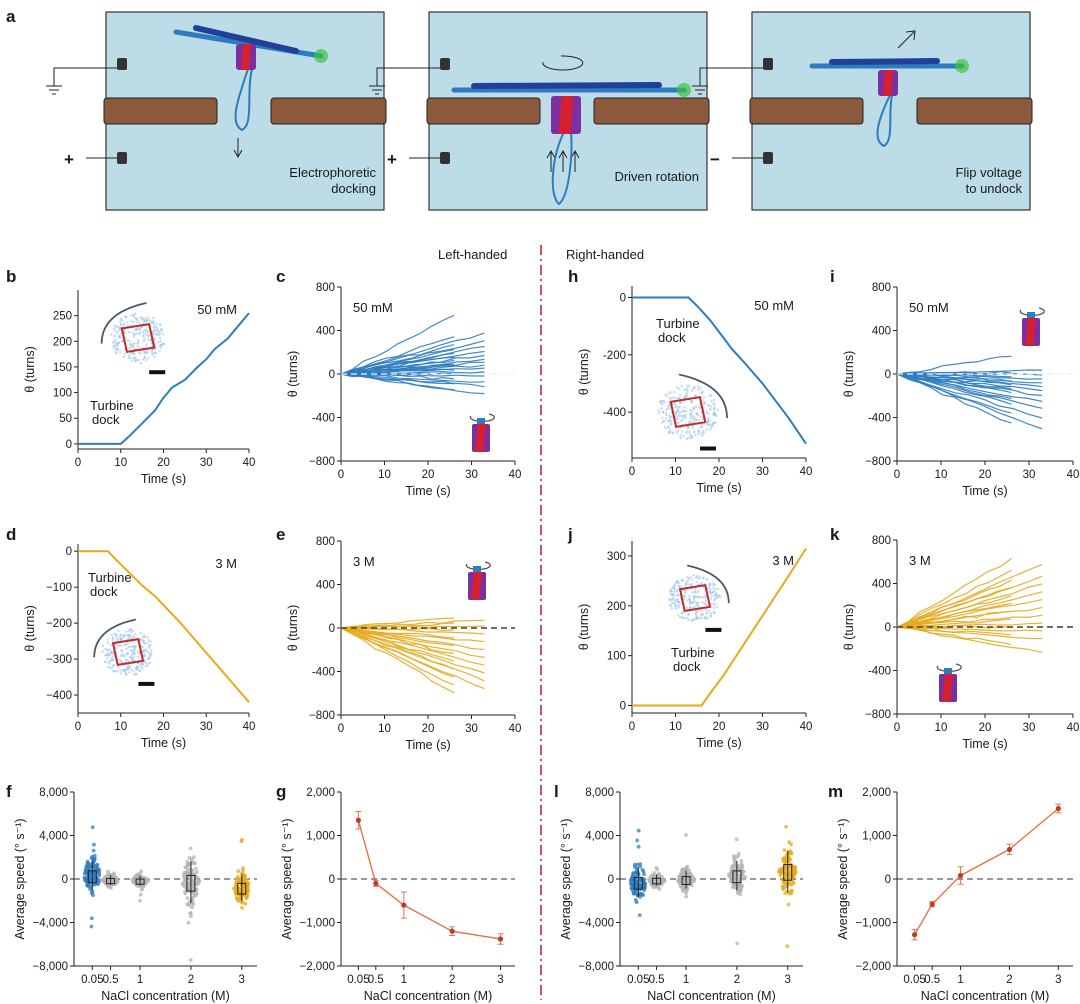 The height and width of the screenshot is (1004, 1080). What do you see at coordinates (69, 159) in the screenshot?
I see `electrode-sign: +` at bounding box center [69, 159].